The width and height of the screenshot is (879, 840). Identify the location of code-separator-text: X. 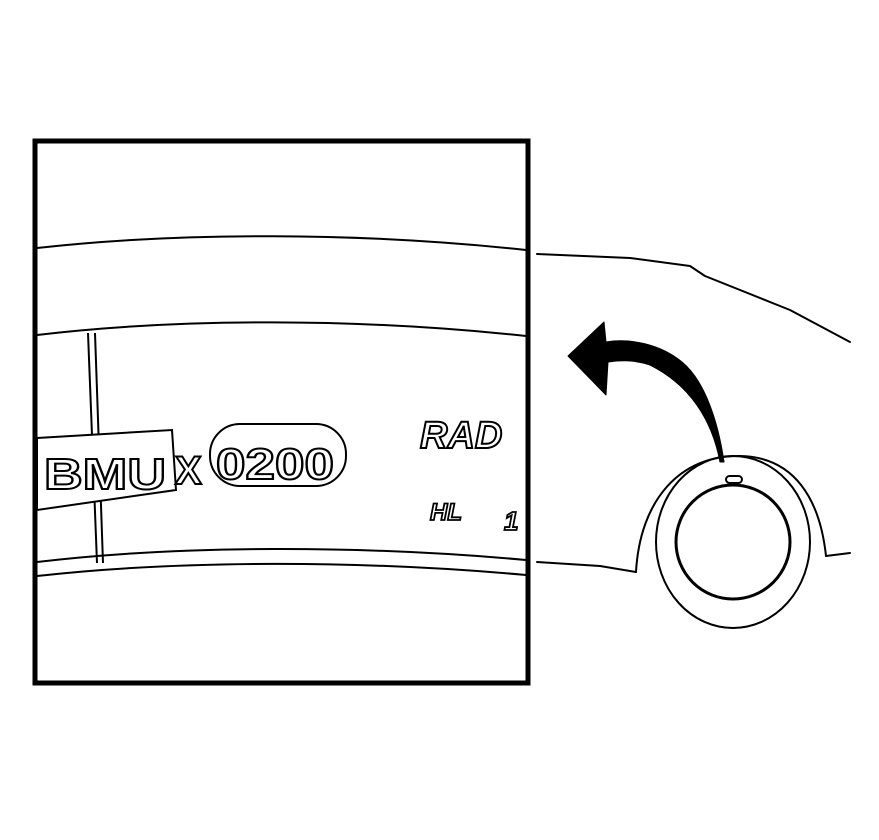
(188, 471).